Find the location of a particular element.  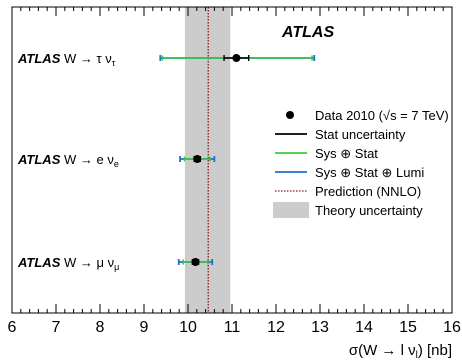

x-tick-label: 6 is located at coordinates (12, 327).